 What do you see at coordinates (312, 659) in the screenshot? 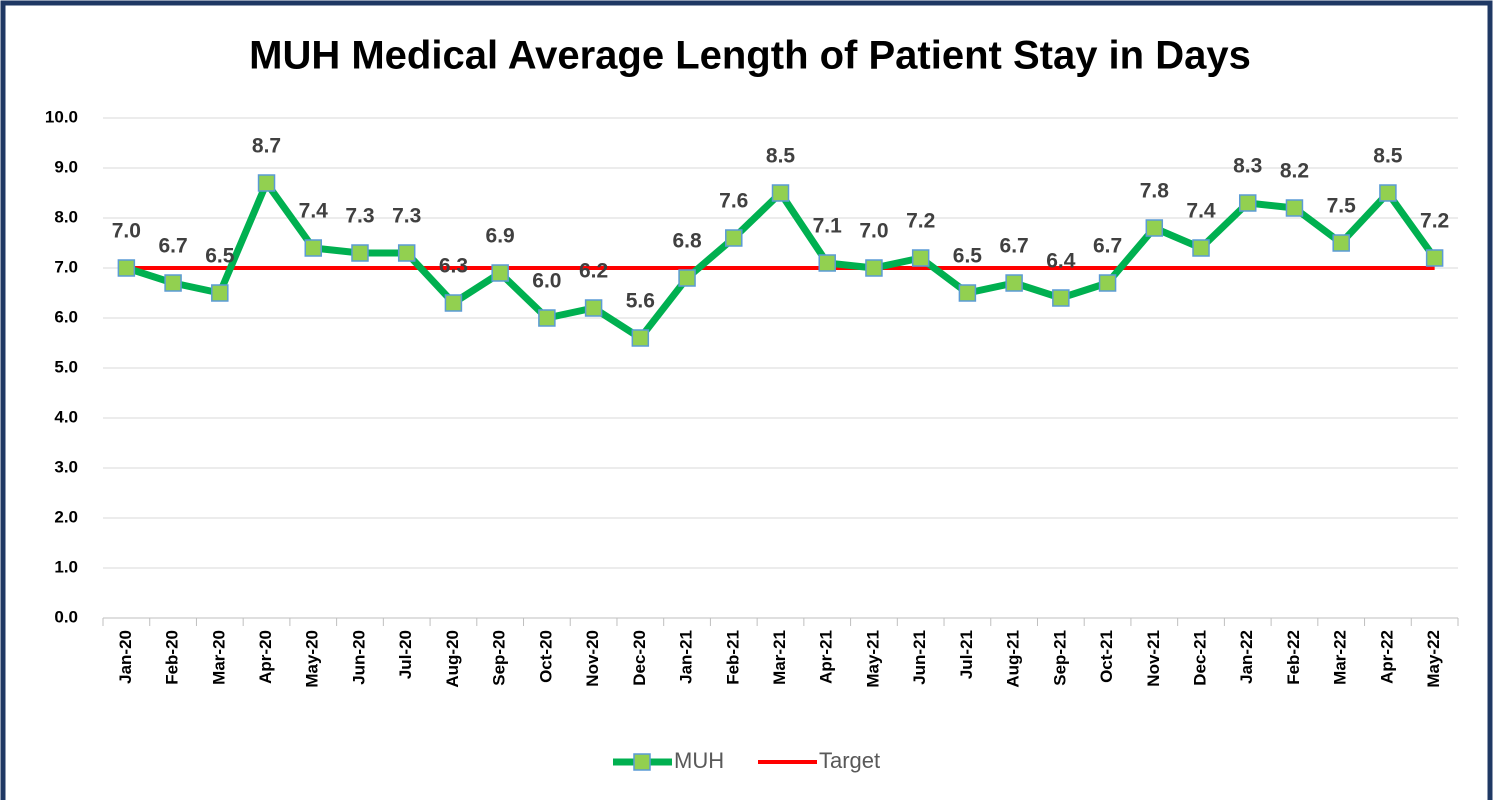
I see `x-tick-label: May-20` at bounding box center [312, 659].